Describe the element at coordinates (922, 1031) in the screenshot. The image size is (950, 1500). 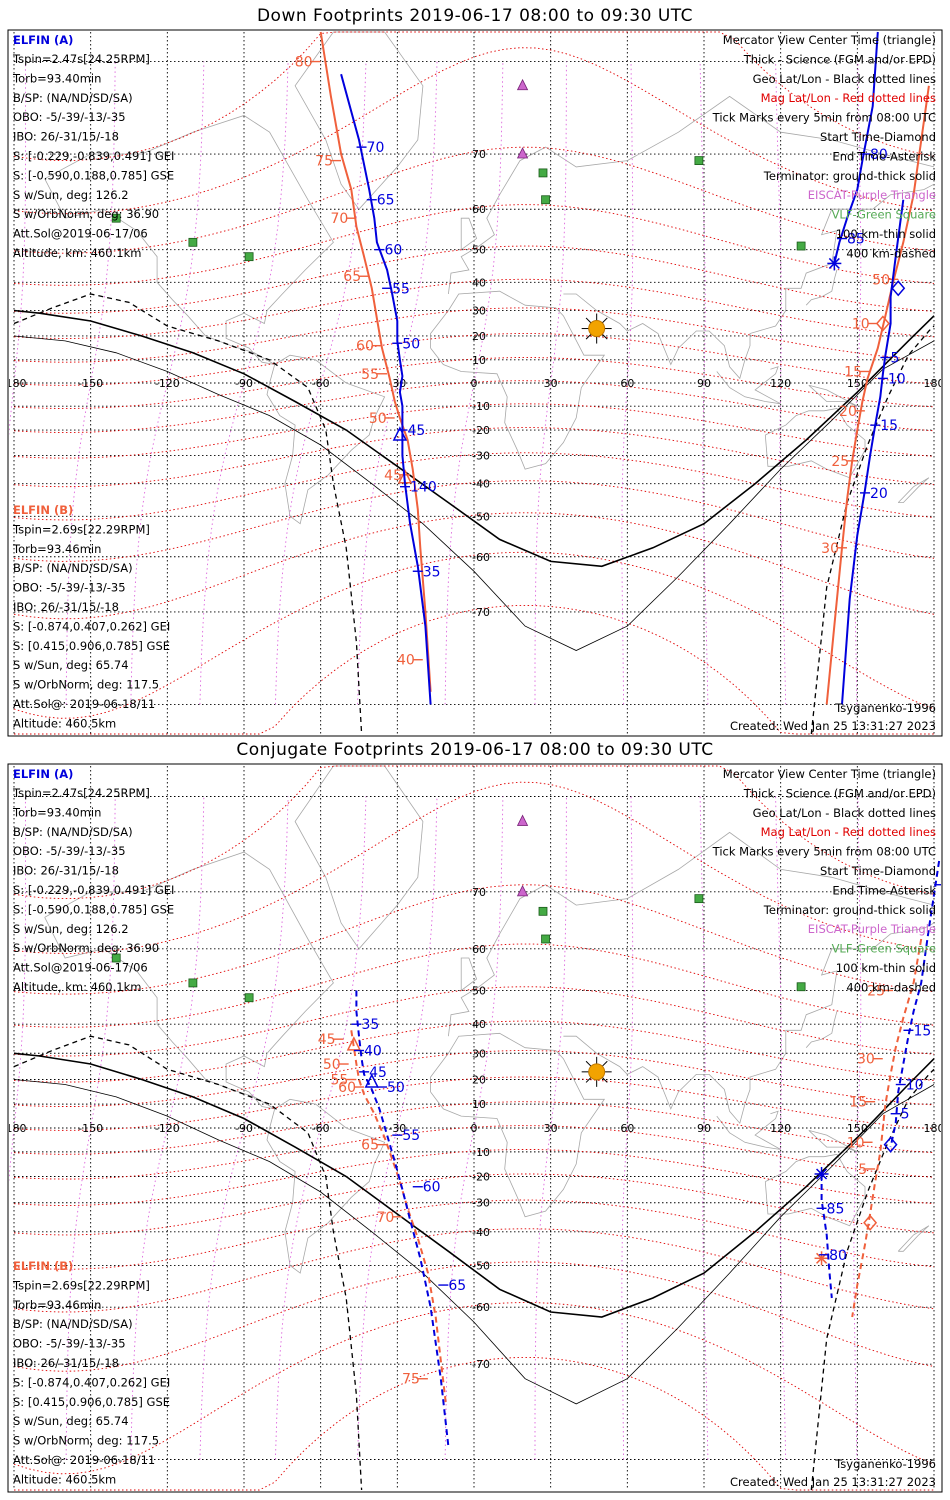
I see `track-tick-label: 15` at that location.